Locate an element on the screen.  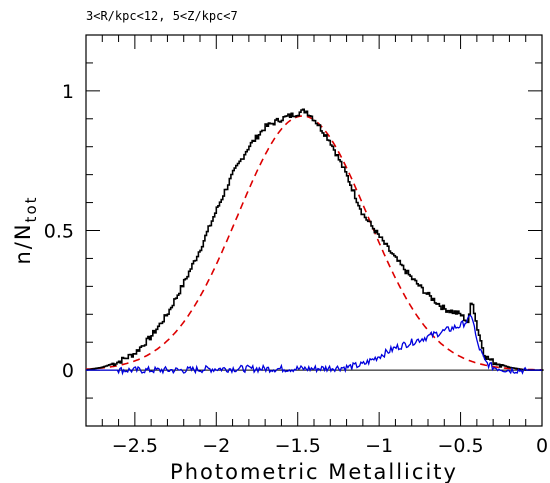
x-tick-label: −1.5 is located at coordinates (298, 446).